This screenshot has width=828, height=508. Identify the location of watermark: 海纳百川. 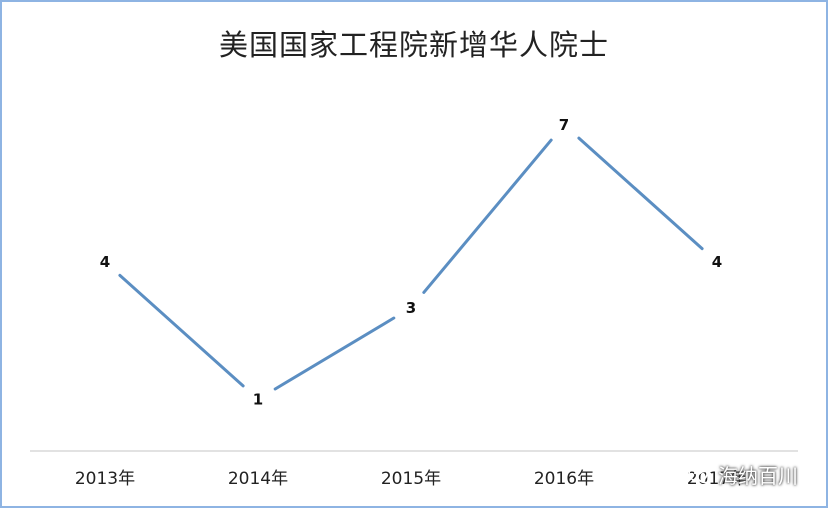
(743, 474).